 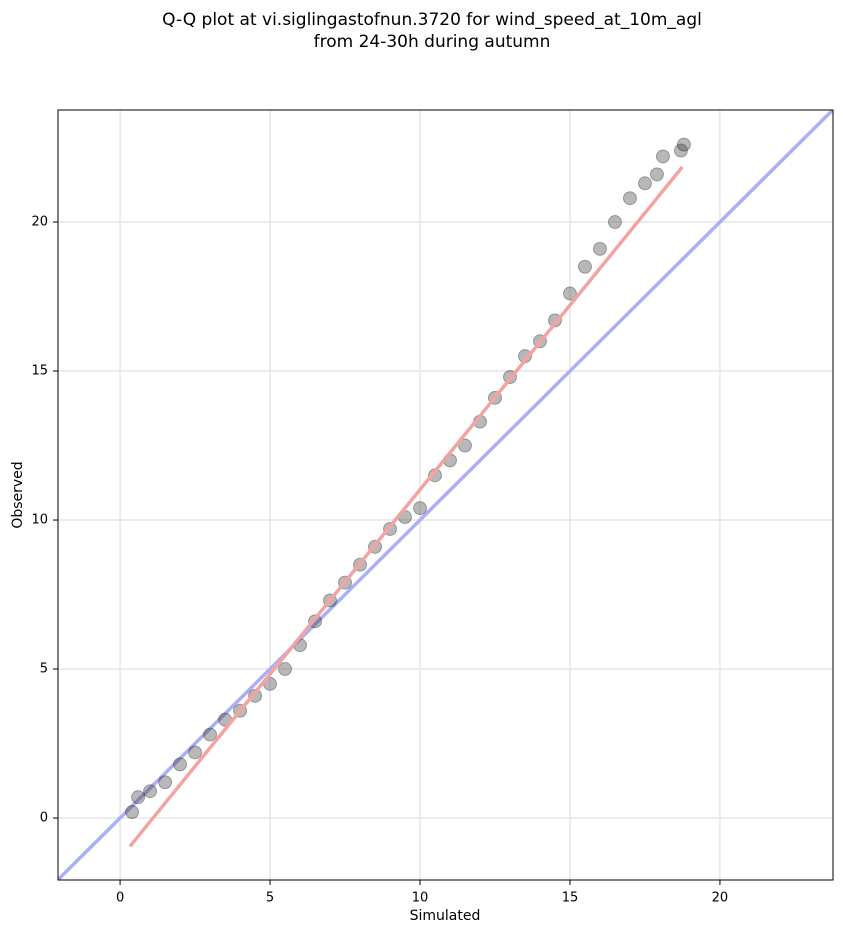 What do you see at coordinates (18, 494) in the screenshot?
I see `y-axis-label: Observed` at bounding box center [18, 494].